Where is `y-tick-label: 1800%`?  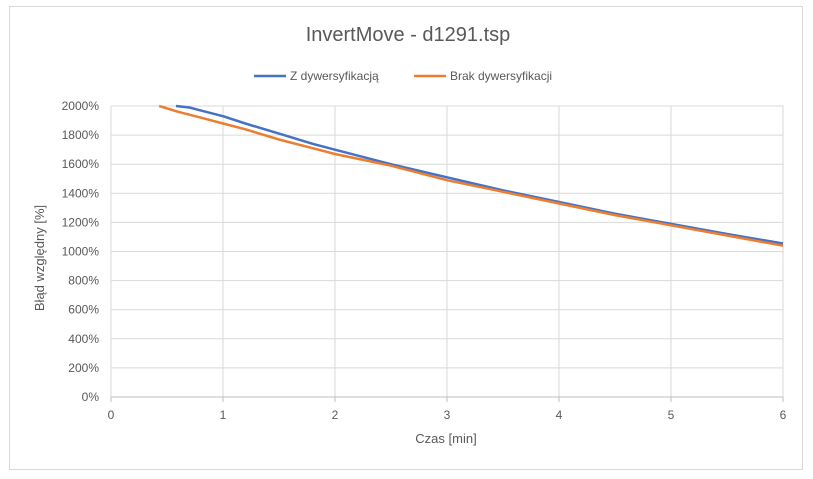
y-tick-label: 1800% is located at coordinates (81, 135).